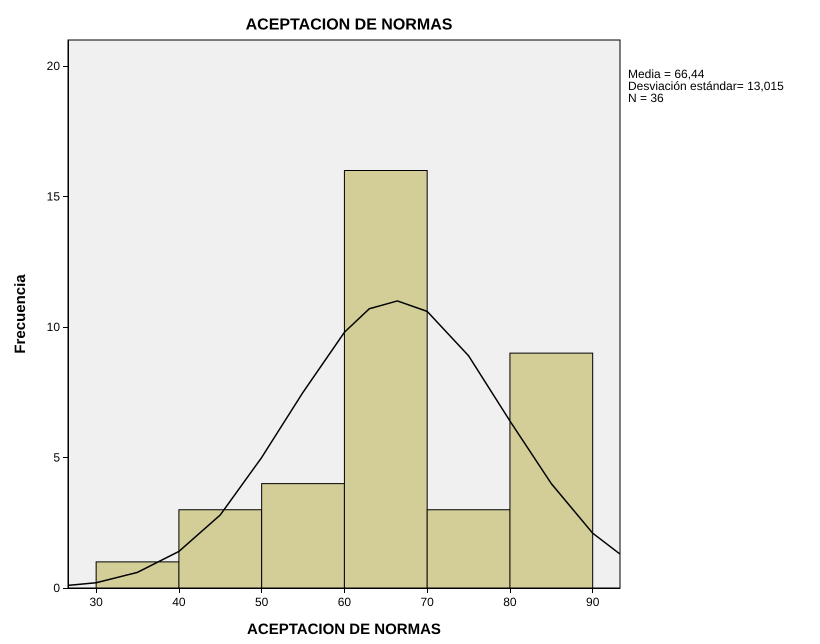 The width and height of the screenshot is (820, 644). Describe the element at coordinates (593, 602) in the screenshot. I see `x-tick-label: 90` at that location.